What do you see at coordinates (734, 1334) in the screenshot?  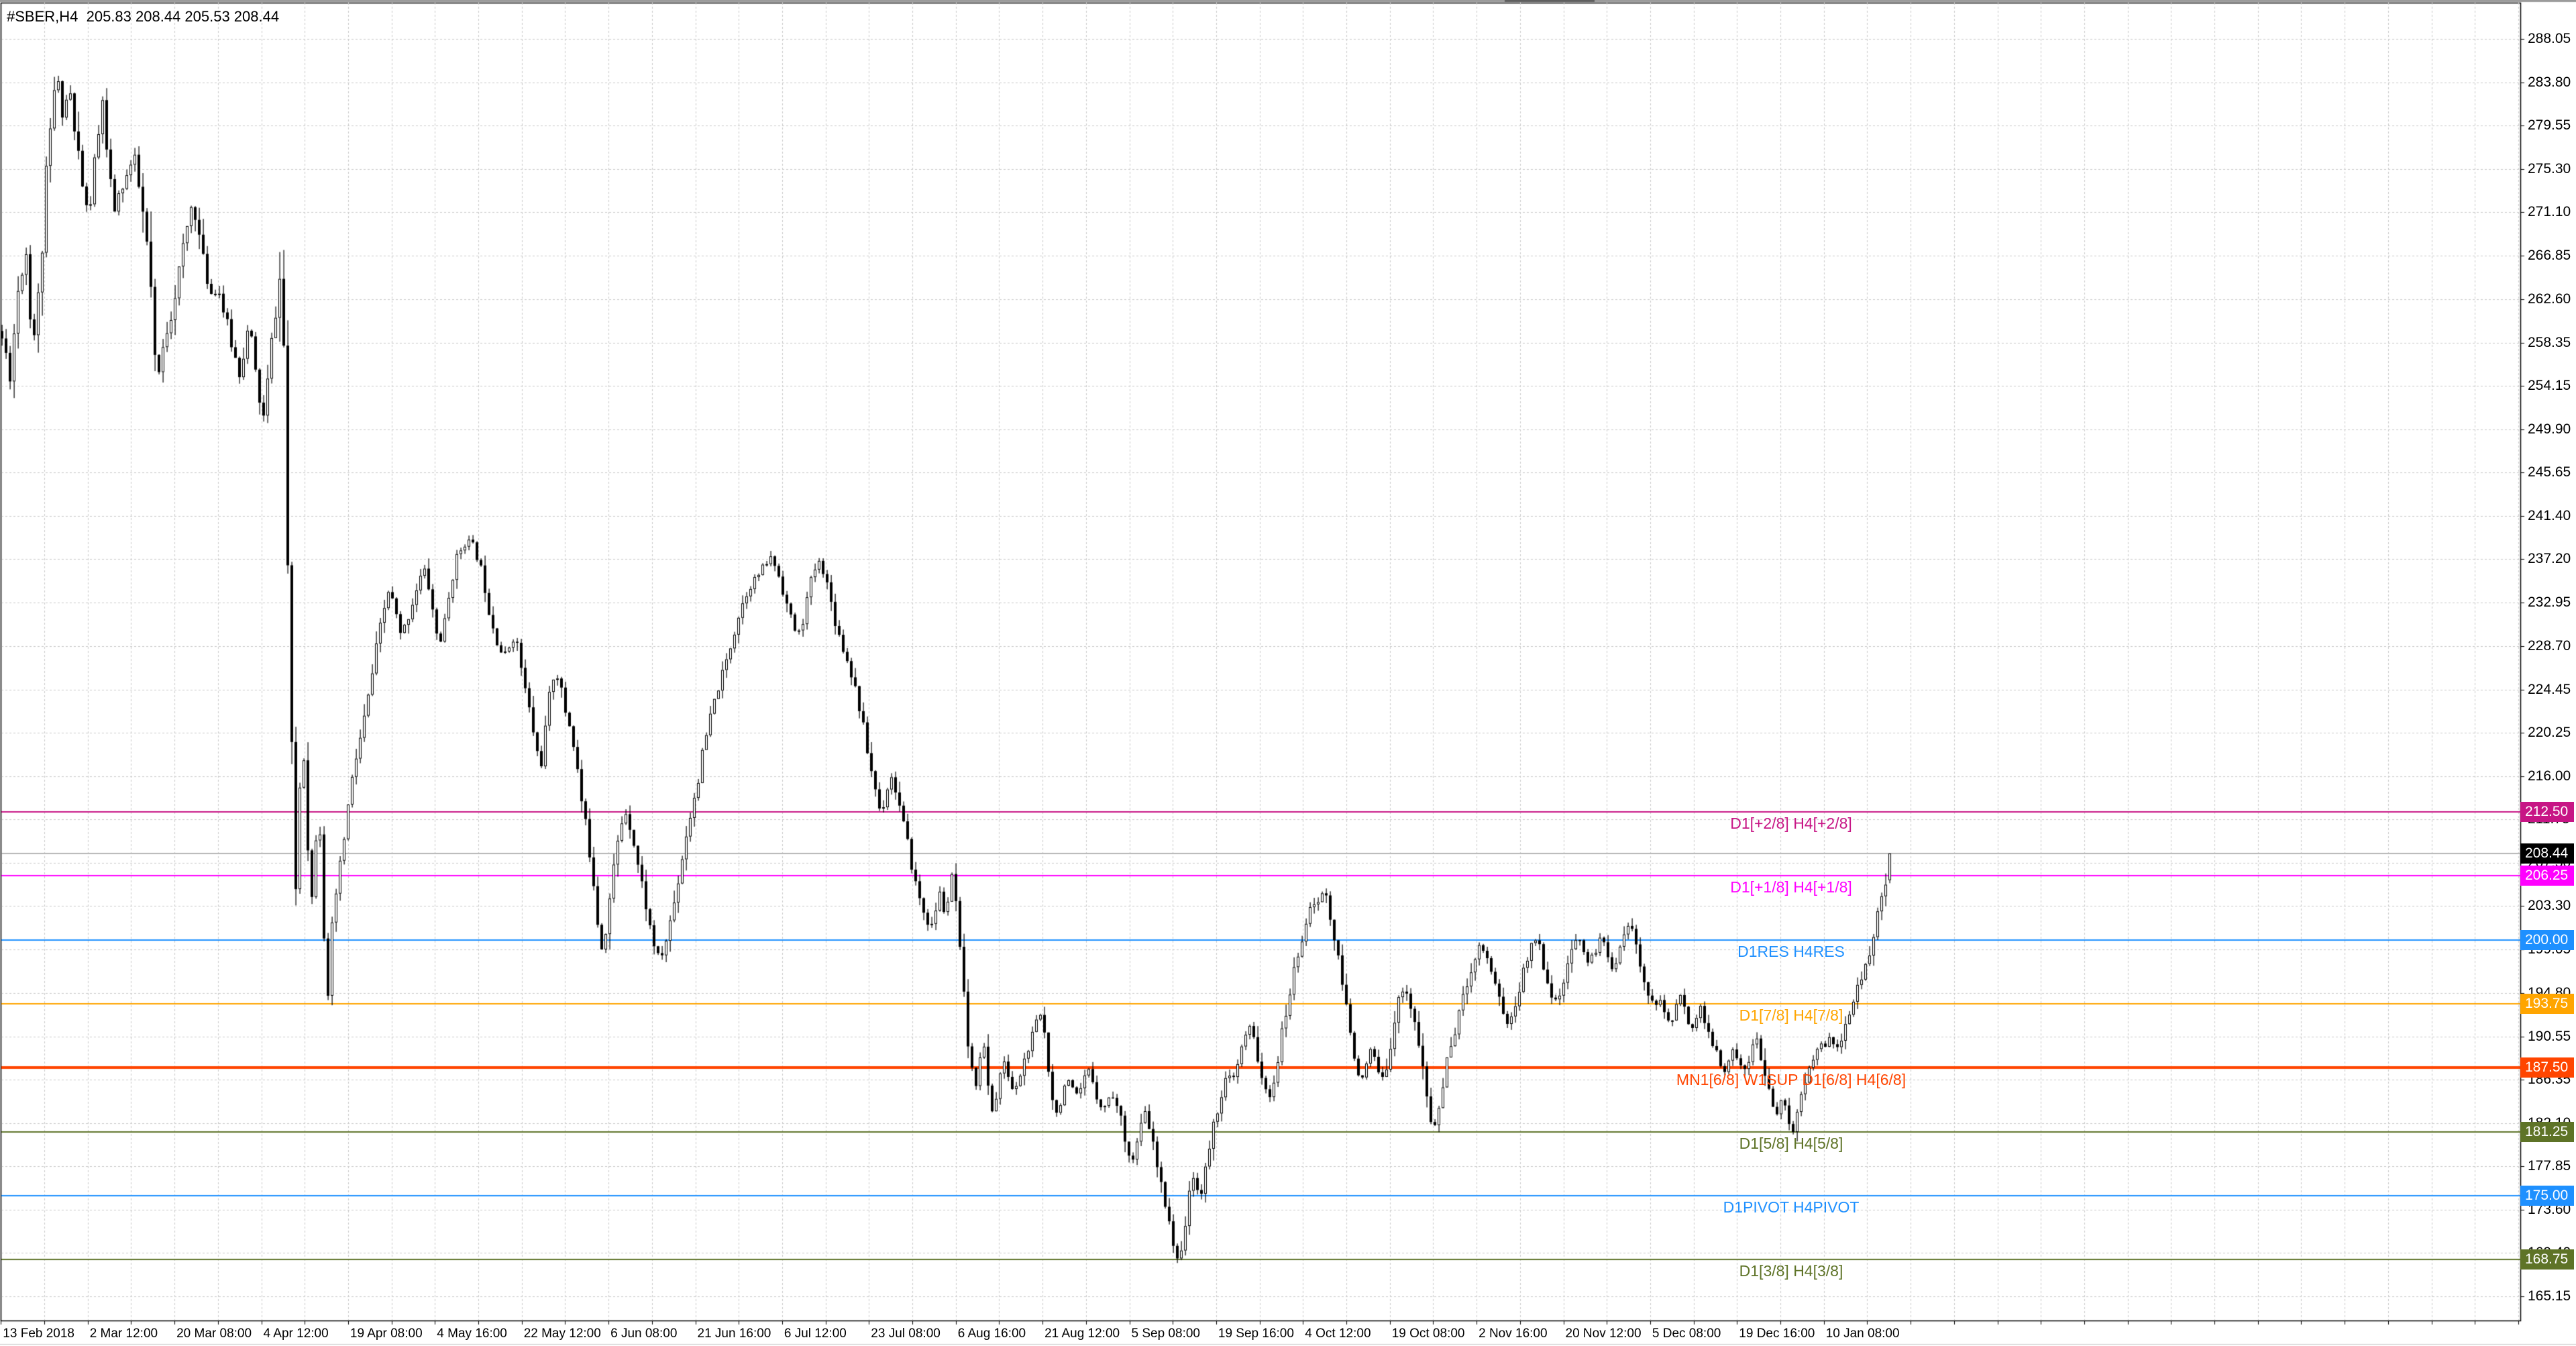 I see `time-axis-label: 21 Jun 16:00` at bounding box center [734, 1334].